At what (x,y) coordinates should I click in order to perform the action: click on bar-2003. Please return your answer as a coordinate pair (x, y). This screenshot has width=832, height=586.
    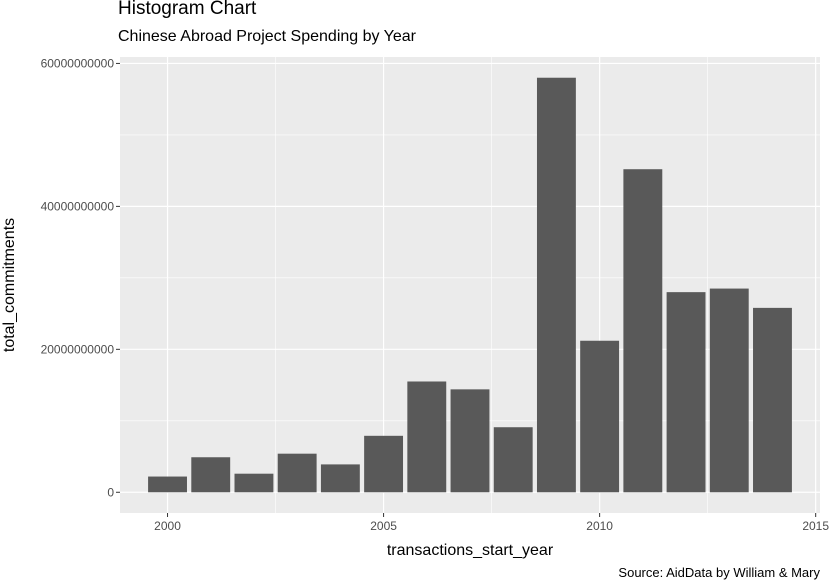
    Looking at the image, I should click on (297, 473).